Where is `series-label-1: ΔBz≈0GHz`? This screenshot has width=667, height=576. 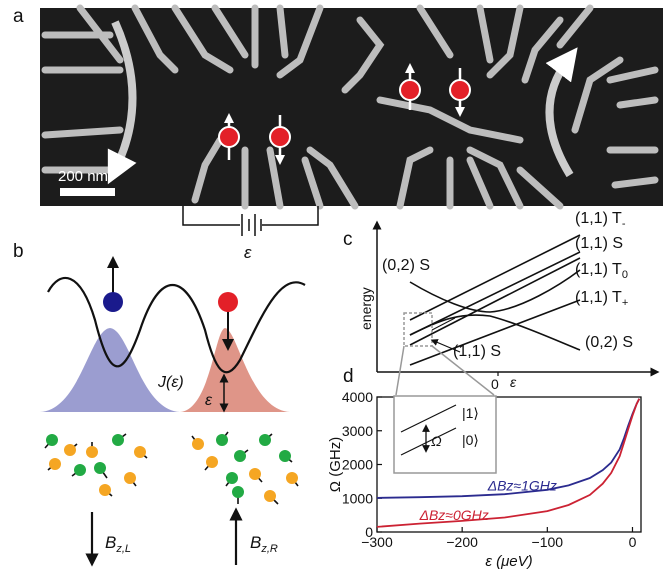
series-label-1: ΔBz≈0GHz is located at coordinates (454, 515).